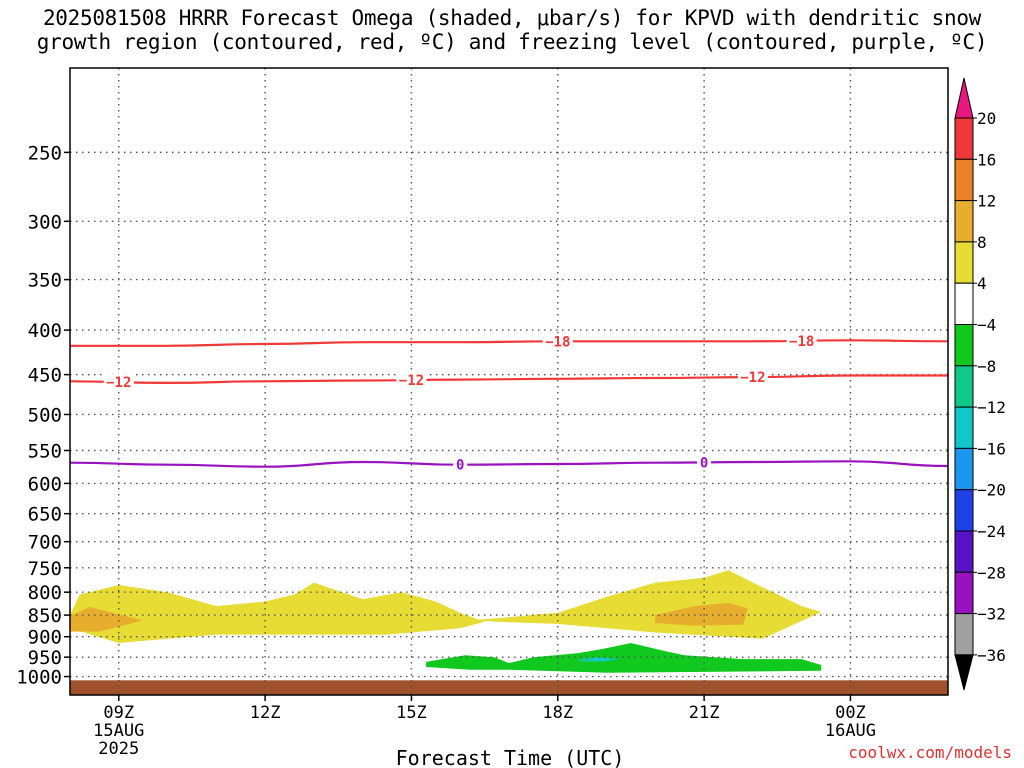 The image size is (1024, 768). What do you see at coordinates (986, 201) in the screenshot?
I see `colorbar-label: 12` at bounding box center [986, 201].